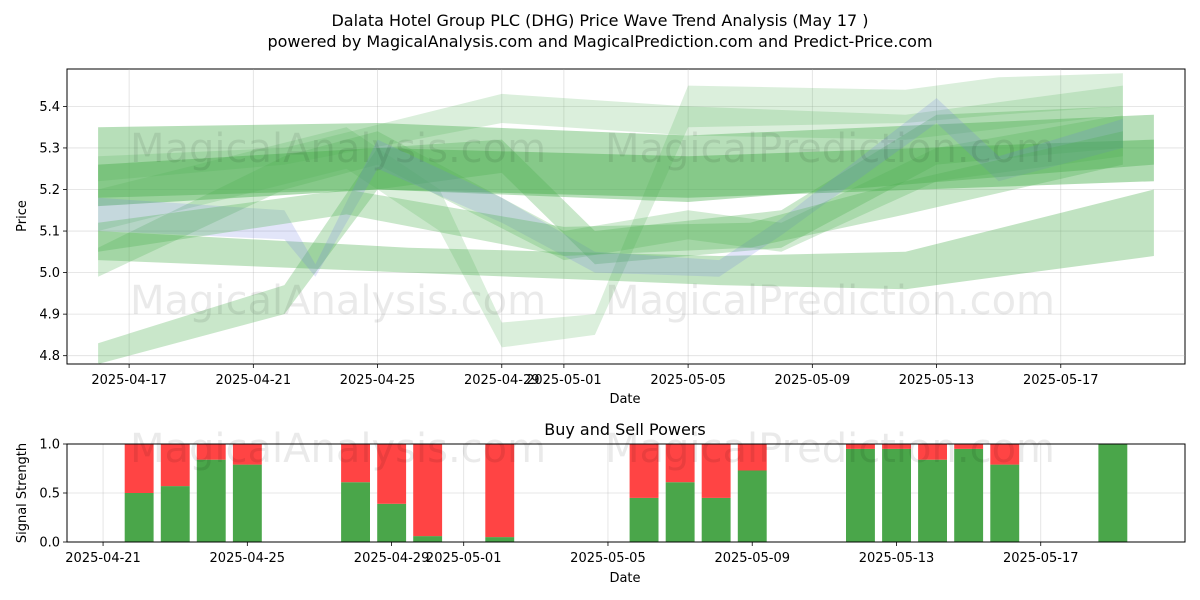 The width and height of the screenshot is (1200, 600). What do you see at coordinates (49, 315) in the screenshot?
I see `price-y-tick-label: 4.9` at bounding box center [49, 315].